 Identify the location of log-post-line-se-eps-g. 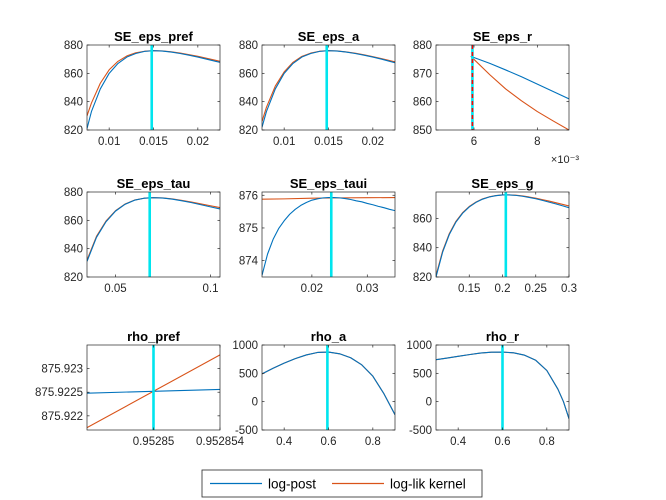
(502, 235).